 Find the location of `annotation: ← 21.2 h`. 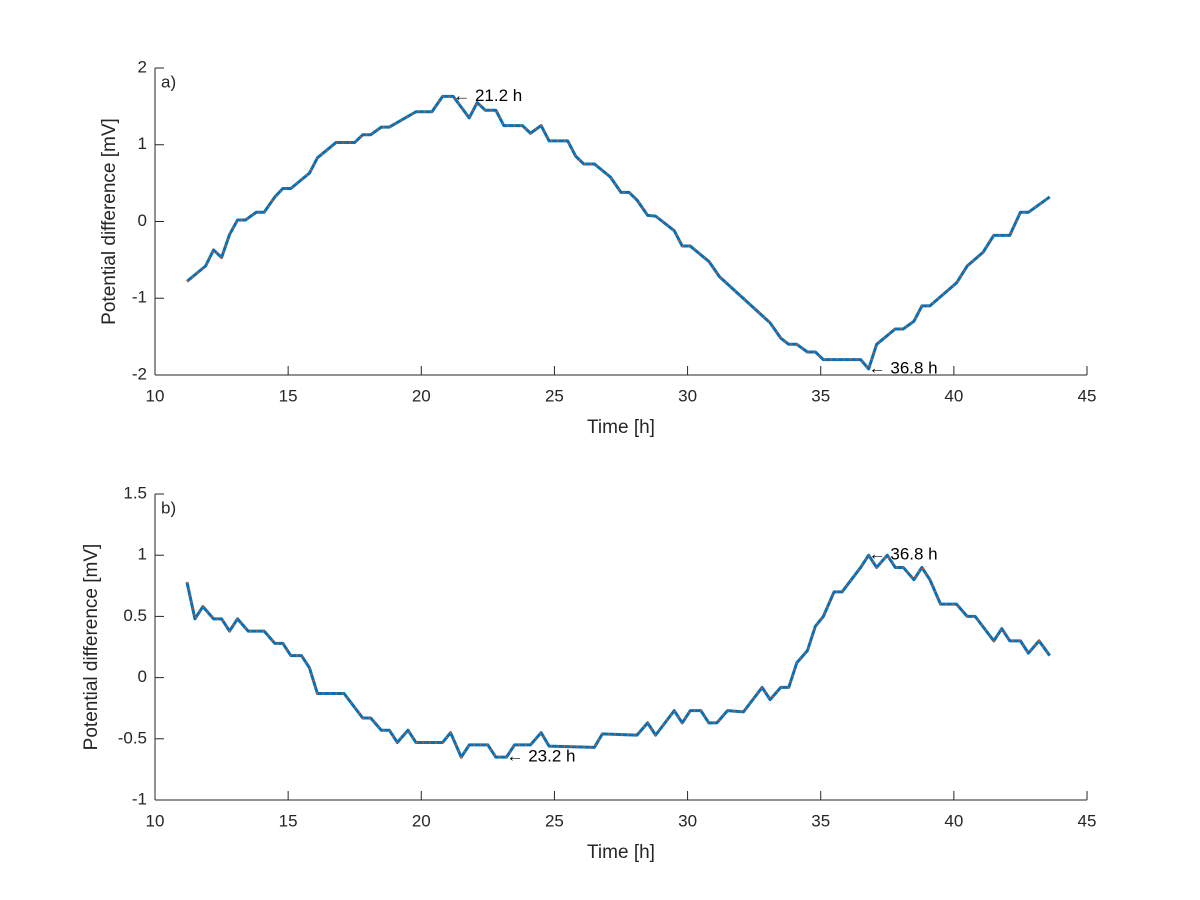

annotation: ← 21.2 h is located at coordinates (487, 95).